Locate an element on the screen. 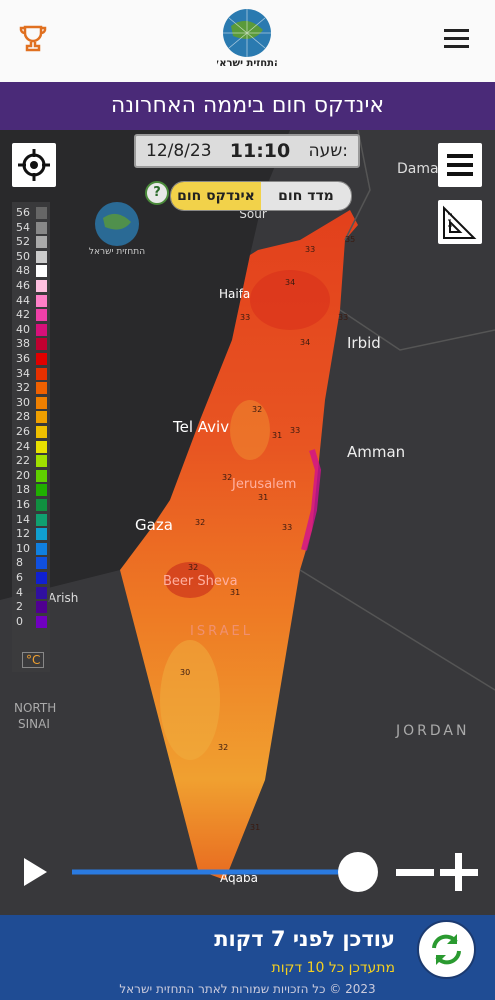  place-label: NORTH is located at coordinates (35, 708).